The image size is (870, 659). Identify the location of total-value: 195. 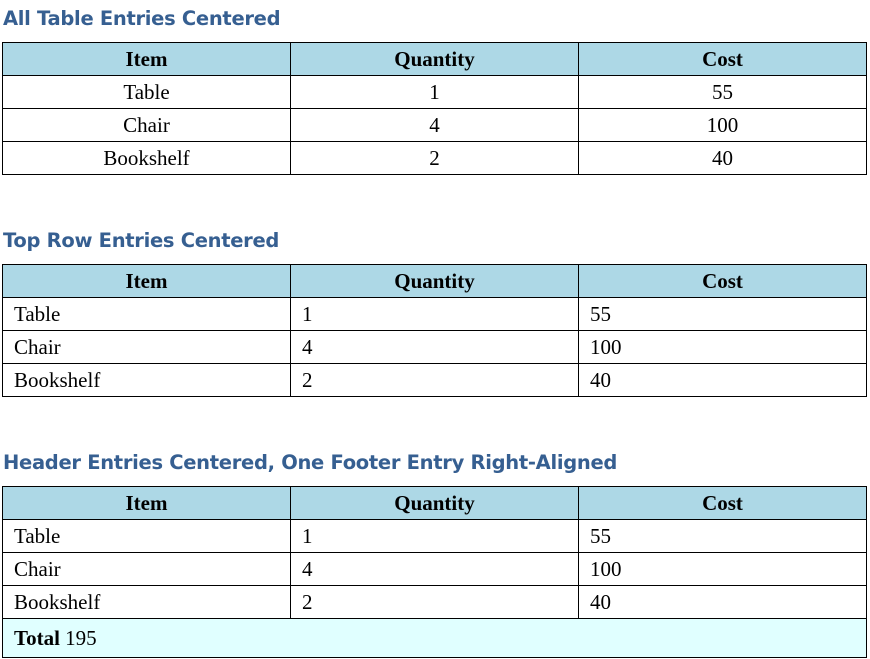
(81, 638).